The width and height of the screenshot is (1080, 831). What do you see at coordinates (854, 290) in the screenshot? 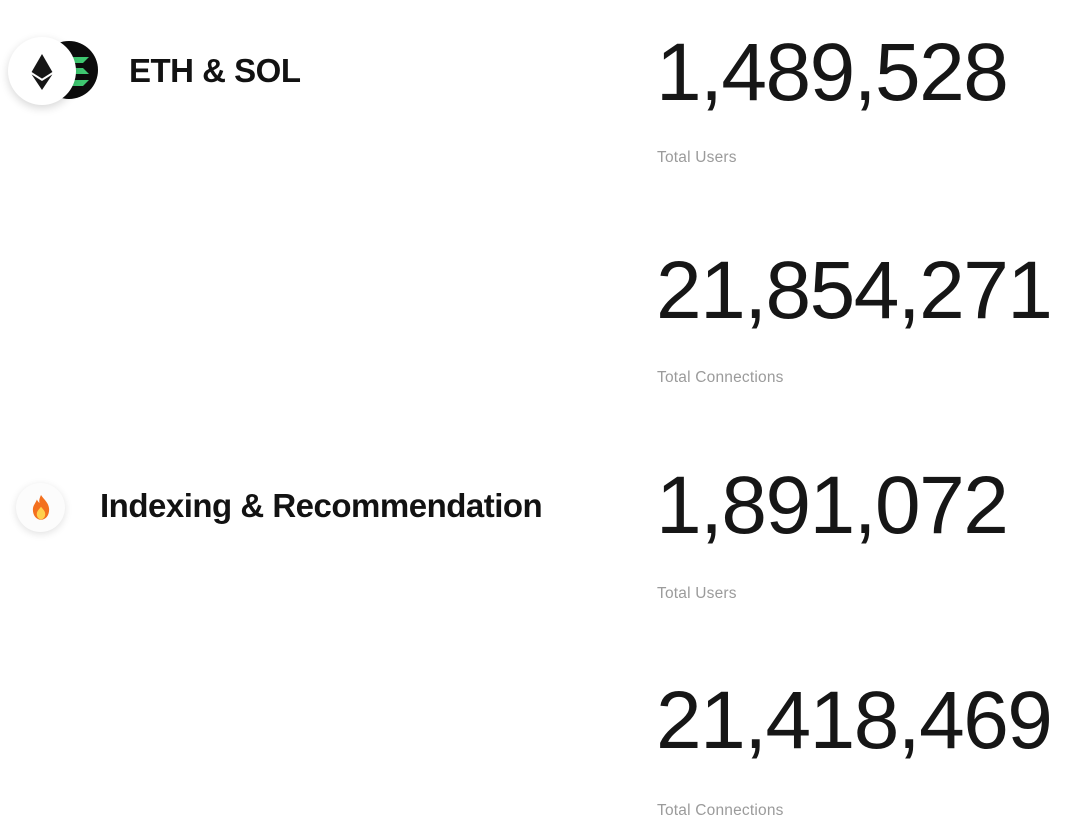
I see `stat-value-total-connections: 21,854,271` at bounding box center [854, 290].